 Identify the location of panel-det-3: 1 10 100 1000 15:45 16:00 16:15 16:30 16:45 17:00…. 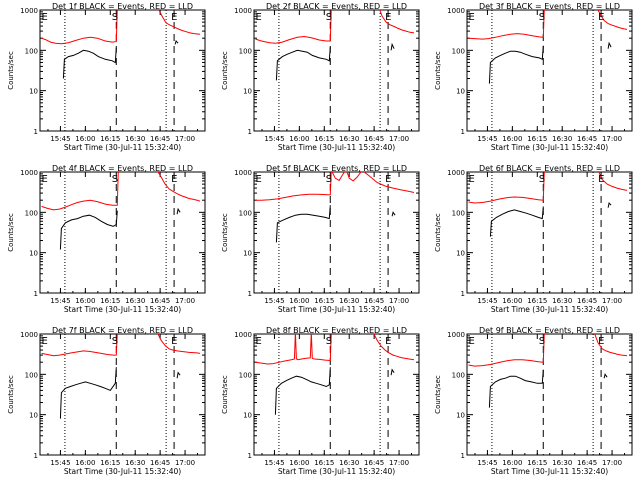
(533, 77).